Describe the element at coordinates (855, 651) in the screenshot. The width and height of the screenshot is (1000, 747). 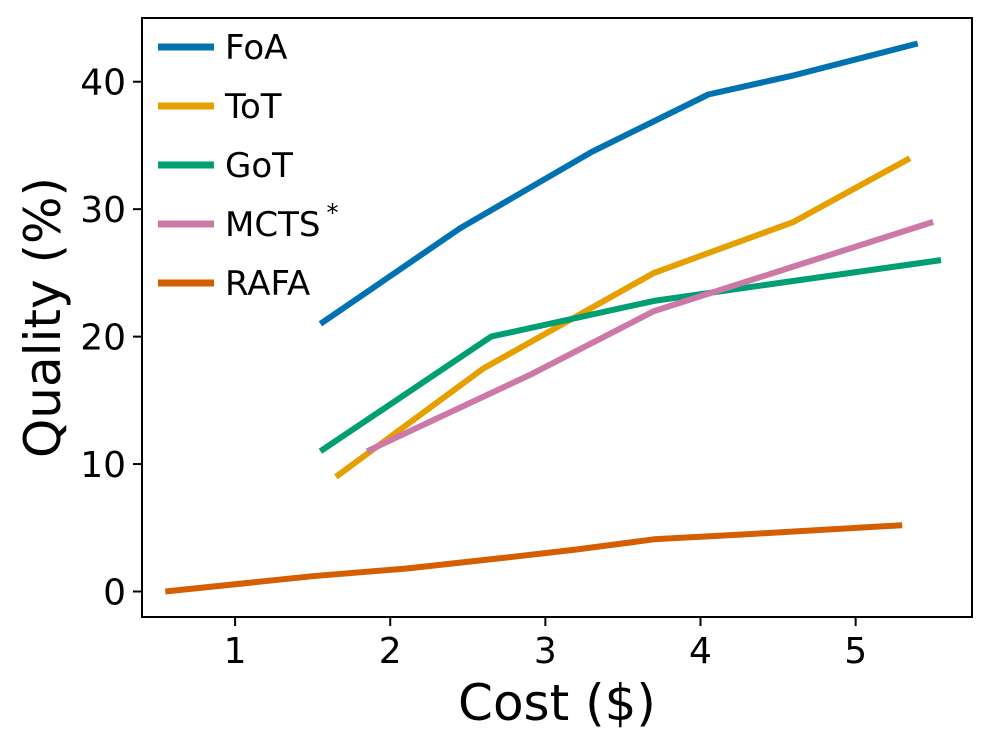
I see `x-tick-label: 5` at that location.